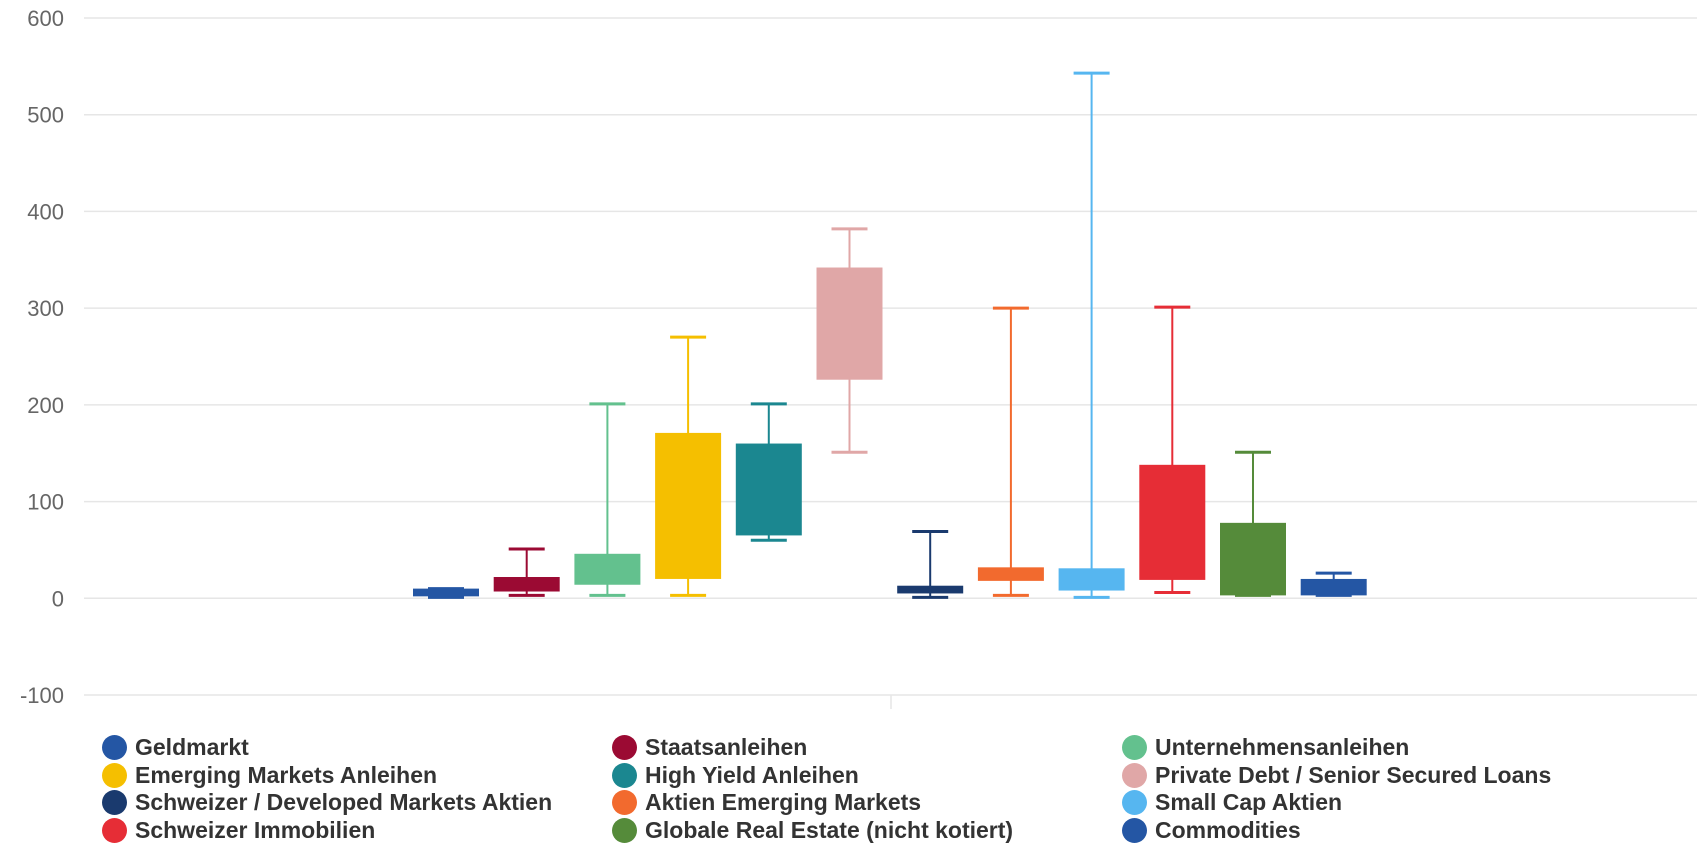 The height and width of the screenshot is (847, 1702). What do you see at coordinates (192, 747) in the screenshot?
I see `legend-label: Geldmarkt` at bounding box center [192, 747].